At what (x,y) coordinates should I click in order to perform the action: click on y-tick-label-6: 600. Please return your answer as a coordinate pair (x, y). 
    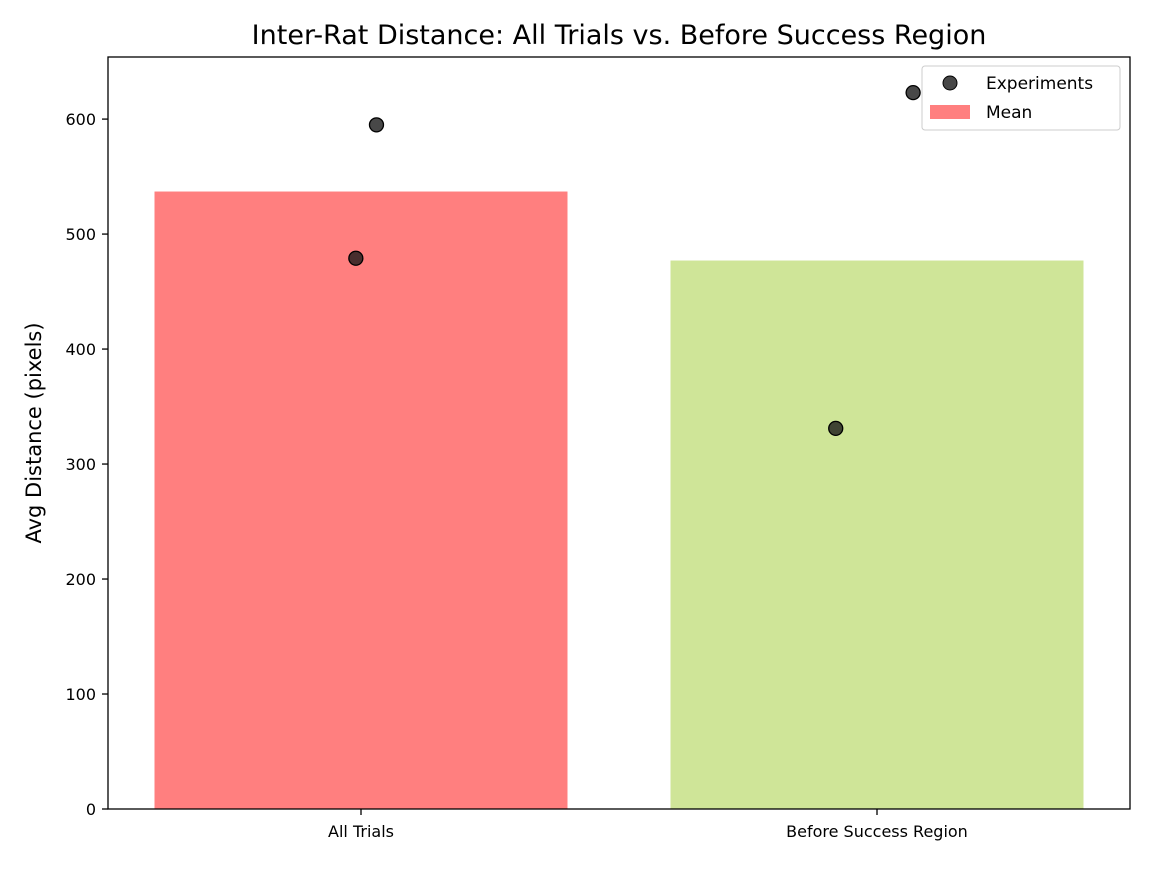
    Looking at the image, I should click on (80, 119).